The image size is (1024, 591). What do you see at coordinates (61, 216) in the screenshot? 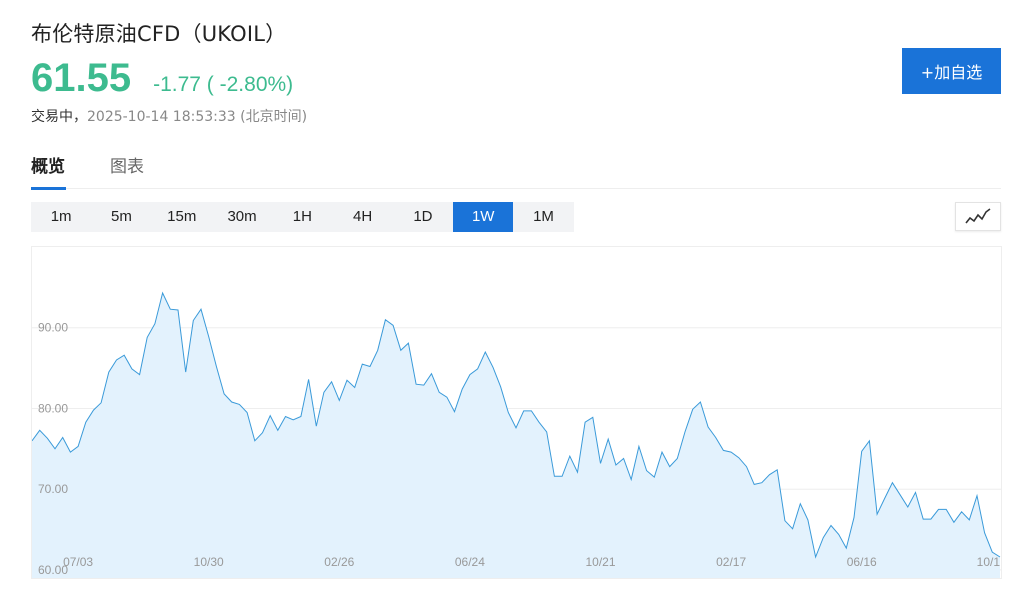
I see `range-1m: 1m` at bounding box center [61, 216].